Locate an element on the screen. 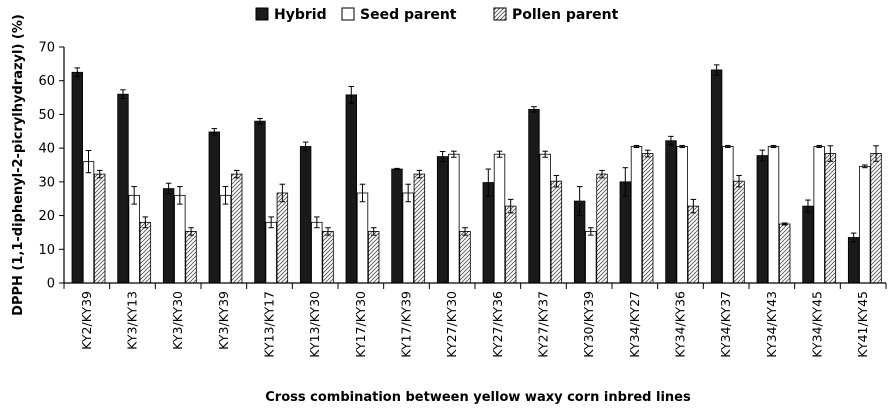 The image size is (895, 413). y-tick-label-10: 10 is located at coordinates (46, 250).